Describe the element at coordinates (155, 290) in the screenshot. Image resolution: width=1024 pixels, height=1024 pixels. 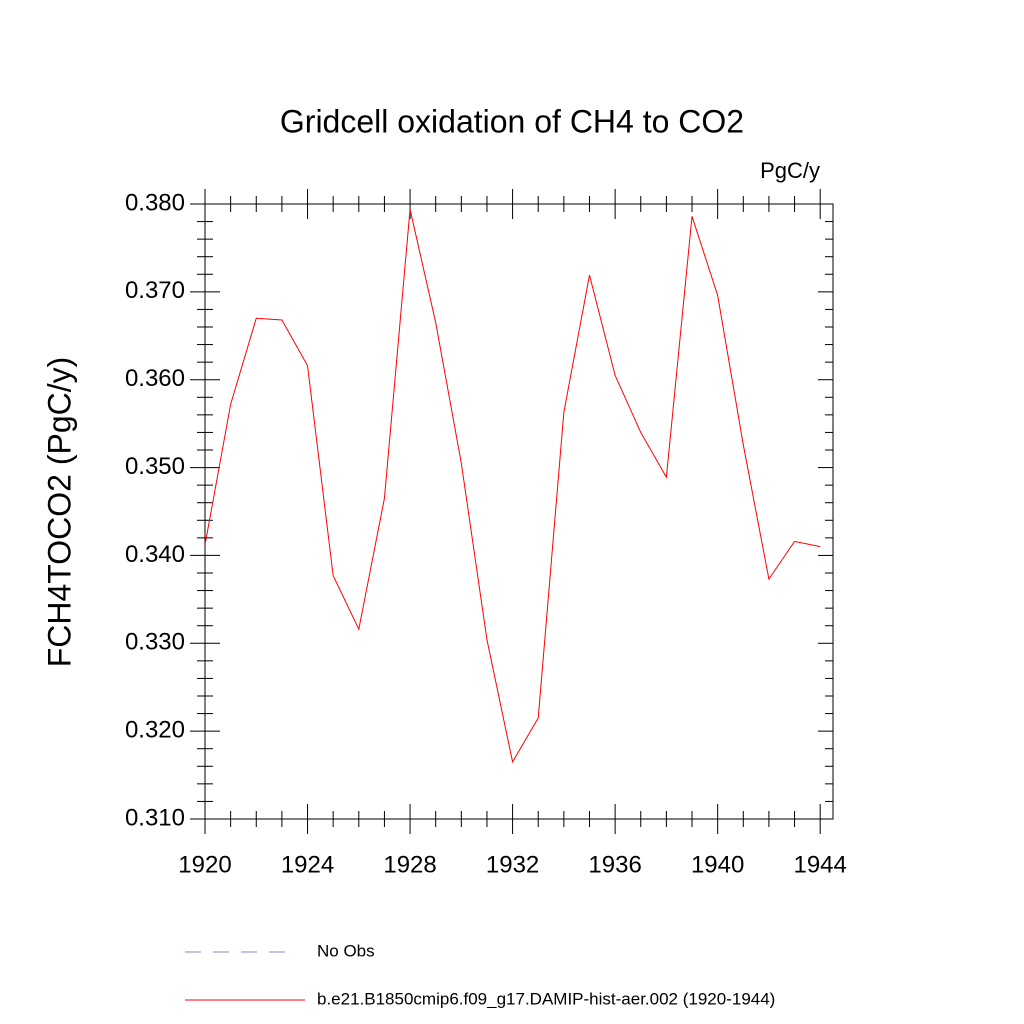
I see `y-tick-label: 0.370` at that location.